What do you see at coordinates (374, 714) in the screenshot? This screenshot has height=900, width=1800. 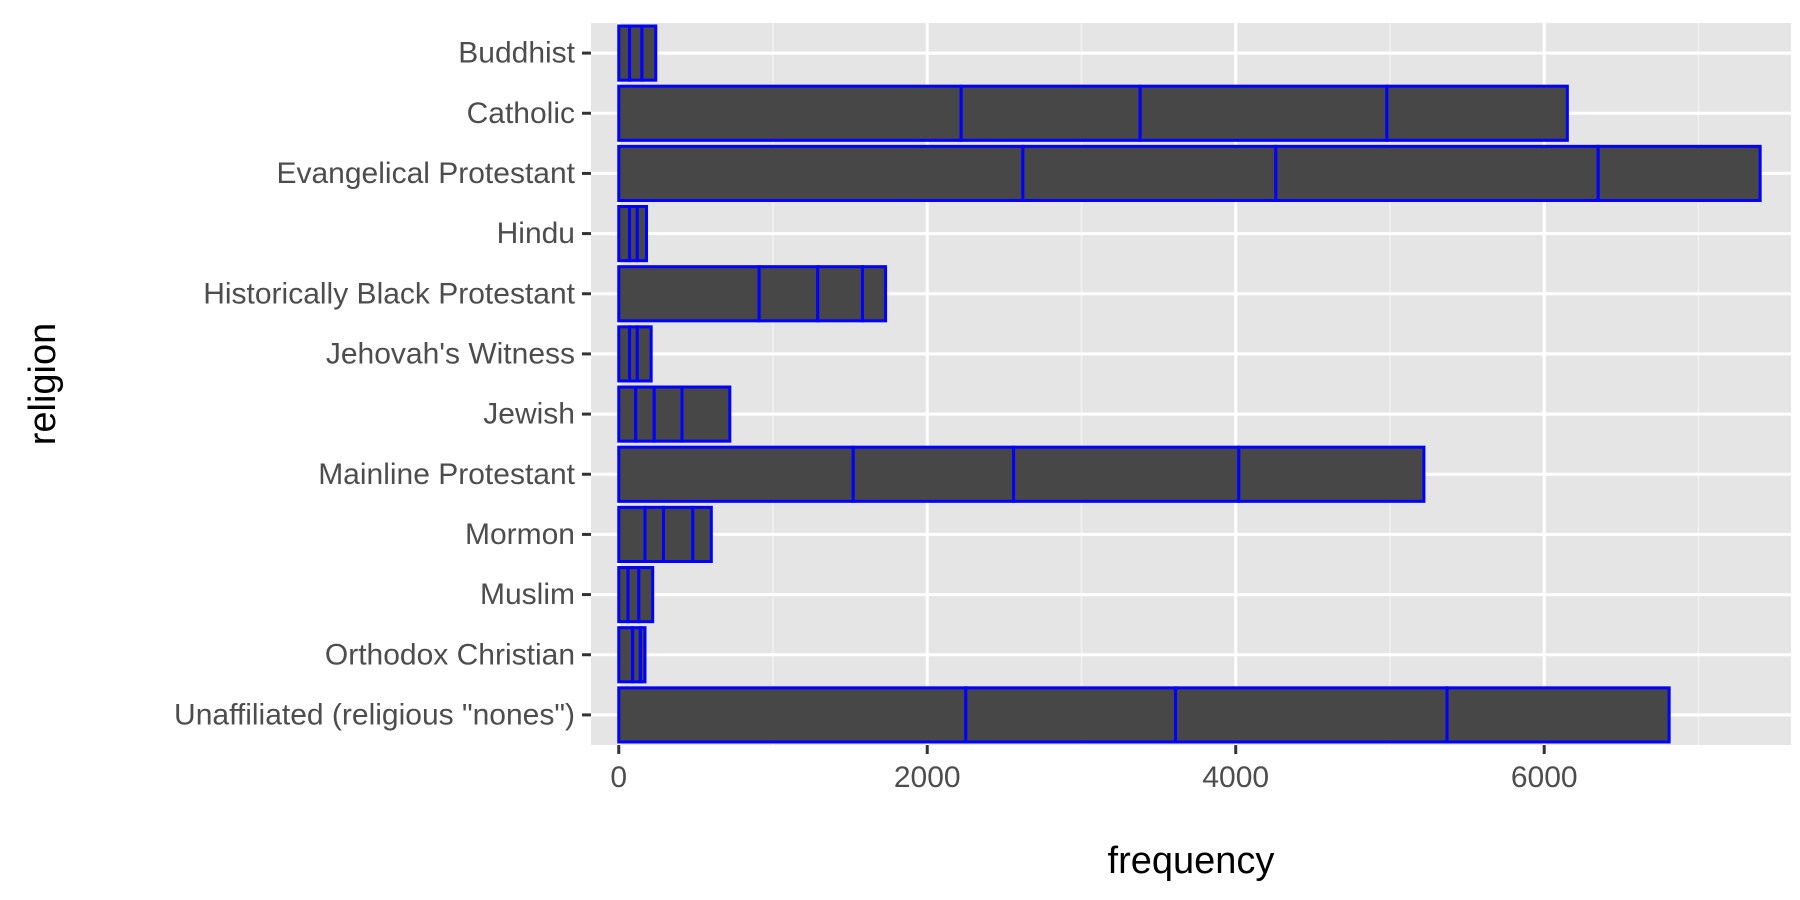 I see `category-label: Unaffiliated (religious "nones")` at bounding box center [374, 714].